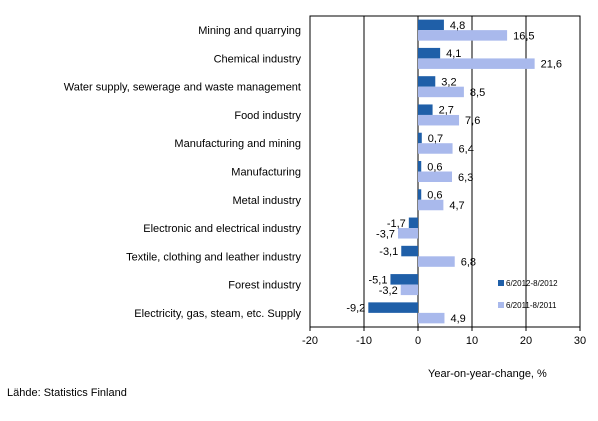 This screenshot has width=598, height=421. What do you see at coordinates (310, 341) in the screenshot?
I see `x-tick-label--20: -20` at bounding box center [310, 341].